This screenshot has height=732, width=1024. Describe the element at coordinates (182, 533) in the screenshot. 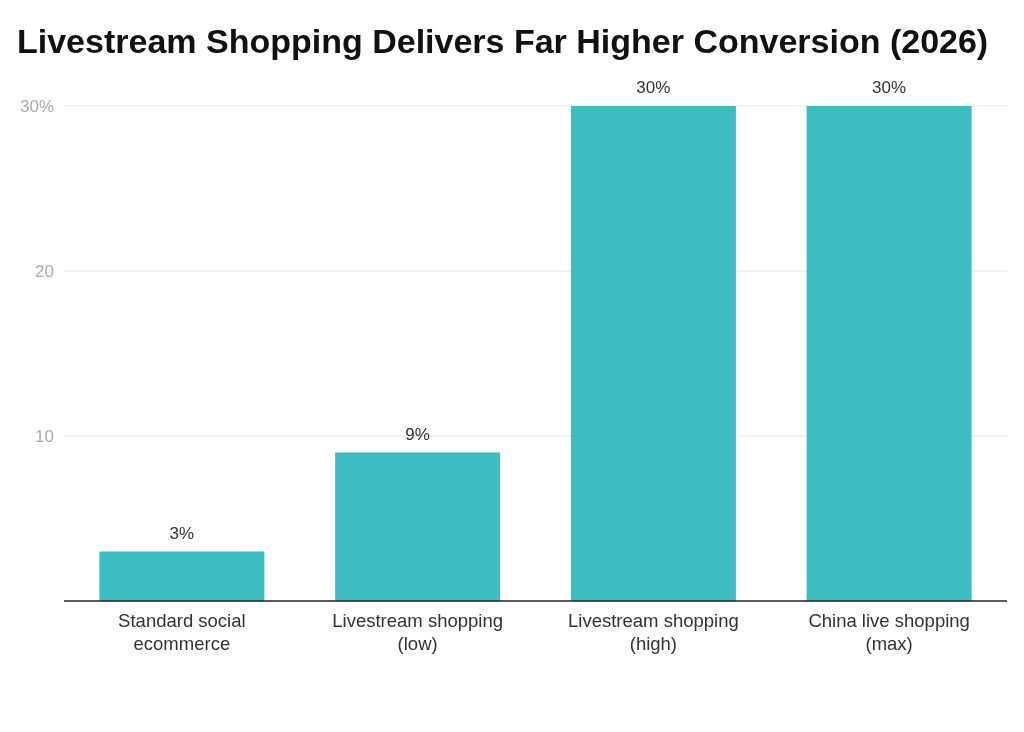

I see `data-label: 3%` at that location.